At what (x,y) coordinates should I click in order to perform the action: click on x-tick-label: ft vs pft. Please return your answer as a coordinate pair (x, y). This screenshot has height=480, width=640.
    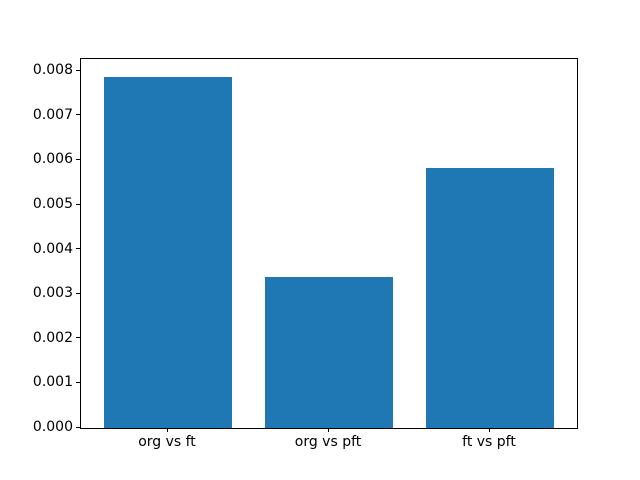
    Looking at the image, I should click on (489, 442).